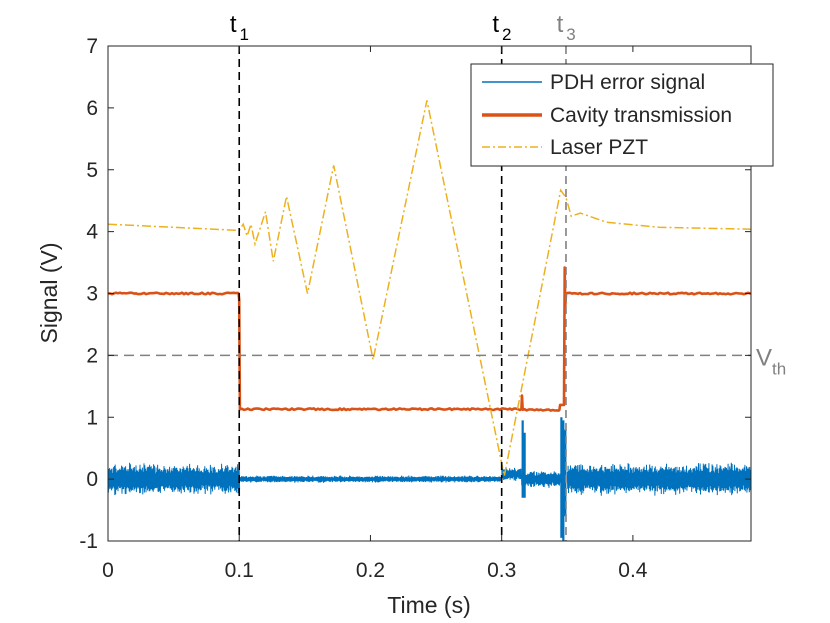 The width and height of the screenshot is (830, 623). What do you see at coordinates (92, 479) in the screenshot?
I see `y-tick-label: 0` at bounding box center [92, 479].